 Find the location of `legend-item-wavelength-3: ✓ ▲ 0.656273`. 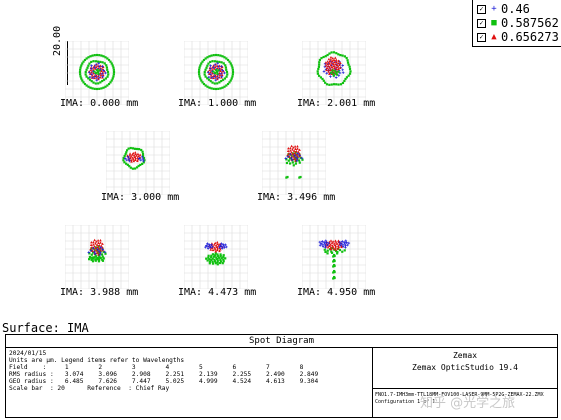

legend-item-wavelength-3: ✓ ▲ 0.656273 is located at coordinates (518, 37).